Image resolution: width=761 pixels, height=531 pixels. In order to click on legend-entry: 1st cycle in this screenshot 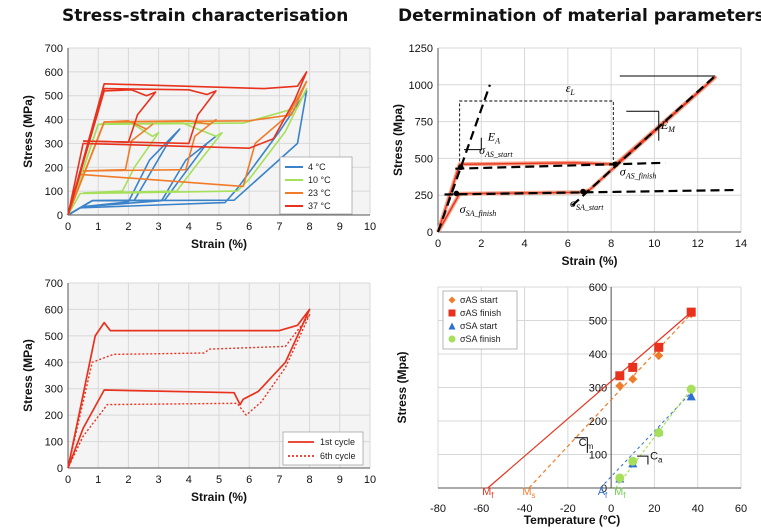, I will do `click(337, 442)`.